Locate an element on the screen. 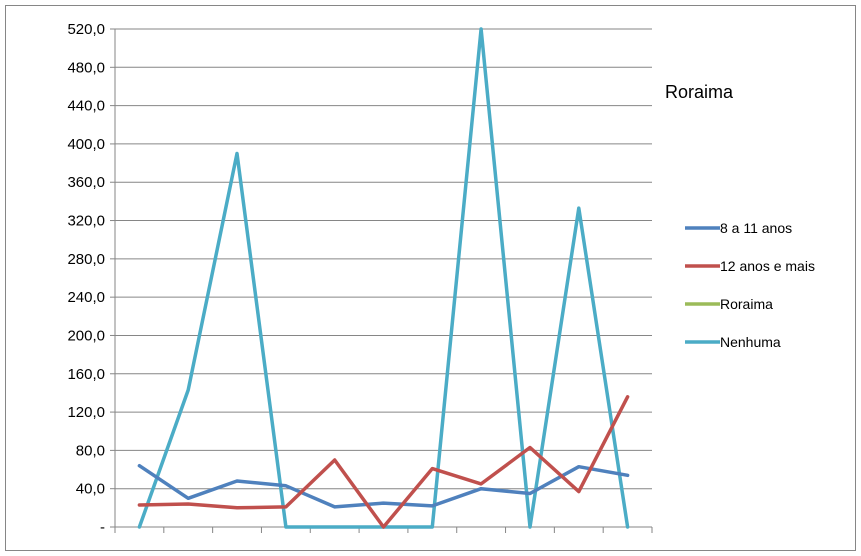 This screenshot has height=556, width=861. y-tick-label: 480,0 is located at coordinates (86, 67).